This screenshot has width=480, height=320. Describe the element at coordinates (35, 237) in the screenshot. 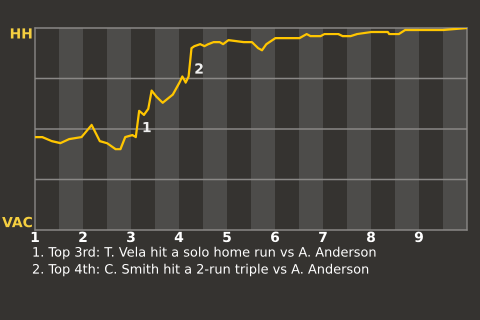

I see `x-tick-label: 1` at that location.